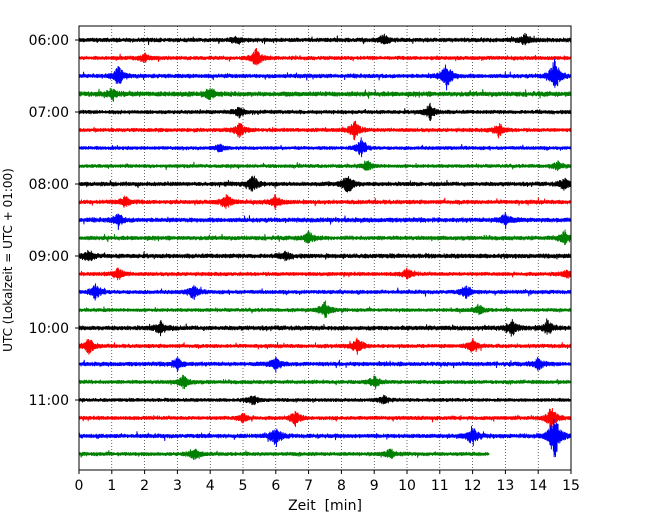  What do you see at coordinates (275, 486) in the screenshot?
I see `x-tick-label: 6` at bounding box center [275, 486].